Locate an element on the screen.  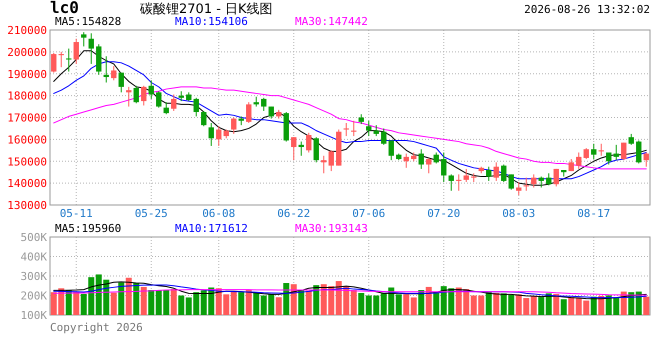
x-tick-label: 05-25 is located at coordinates (151, 213).